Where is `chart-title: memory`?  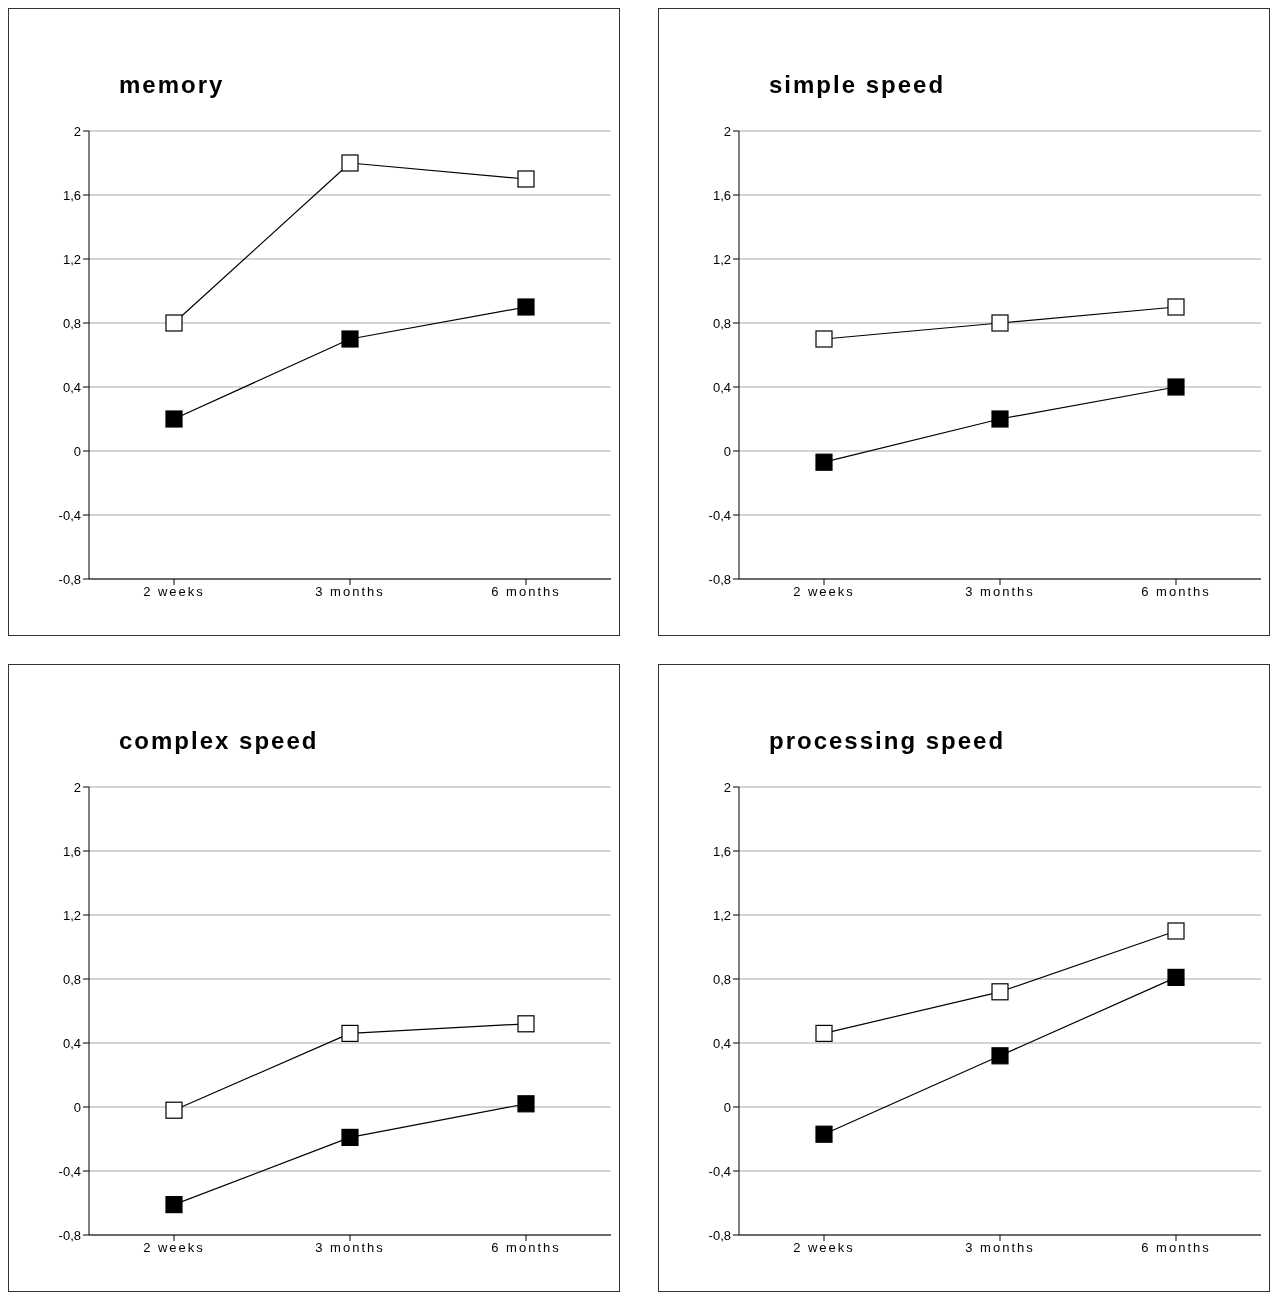 chart-title: memory is located at coordinates (172, 85).